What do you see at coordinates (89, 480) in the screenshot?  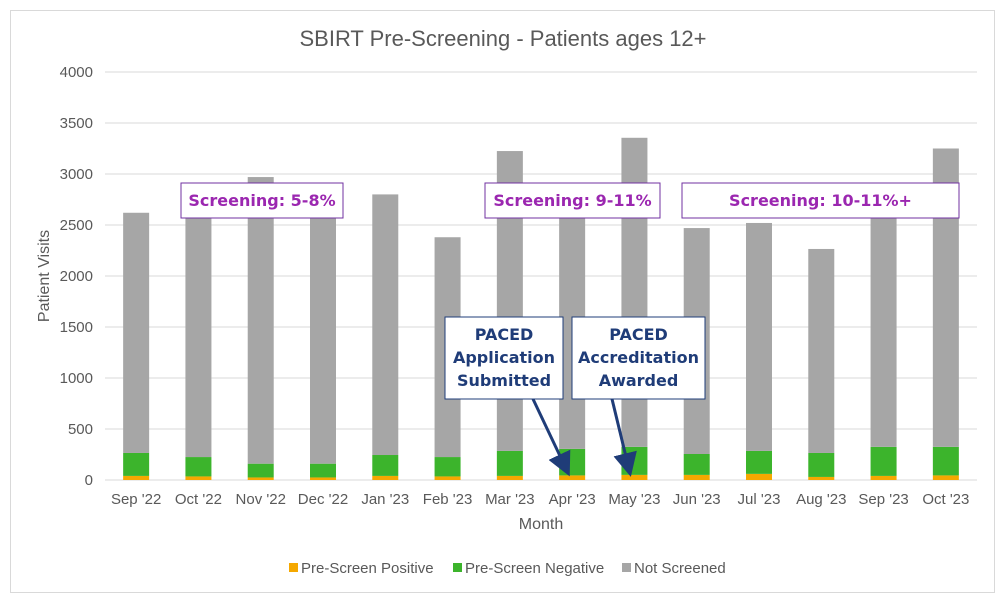 I see `y-tick-label: 0` at bounding box center [89, 480].